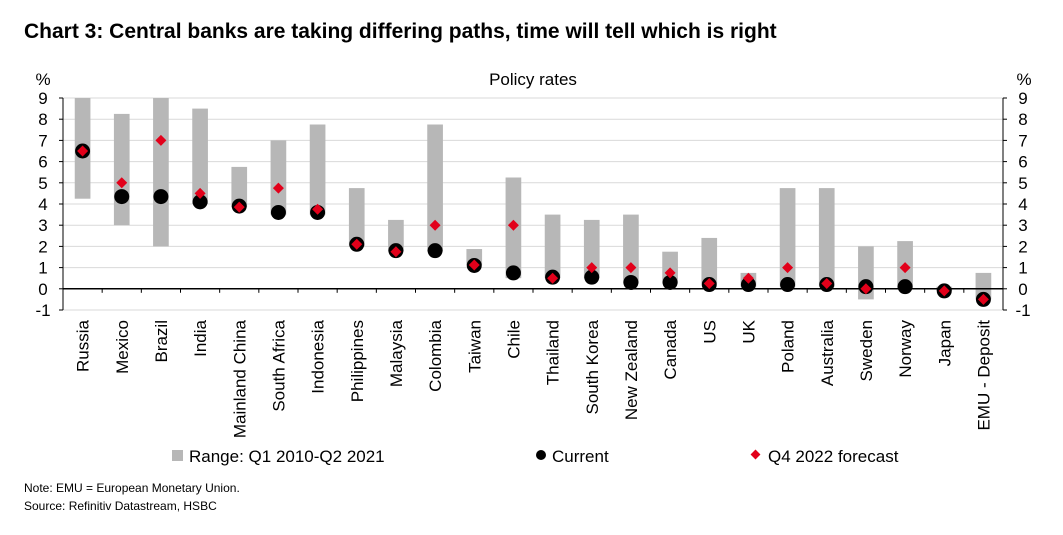  I want to click on y-tick-label-right: -1, so click(1022, 310).